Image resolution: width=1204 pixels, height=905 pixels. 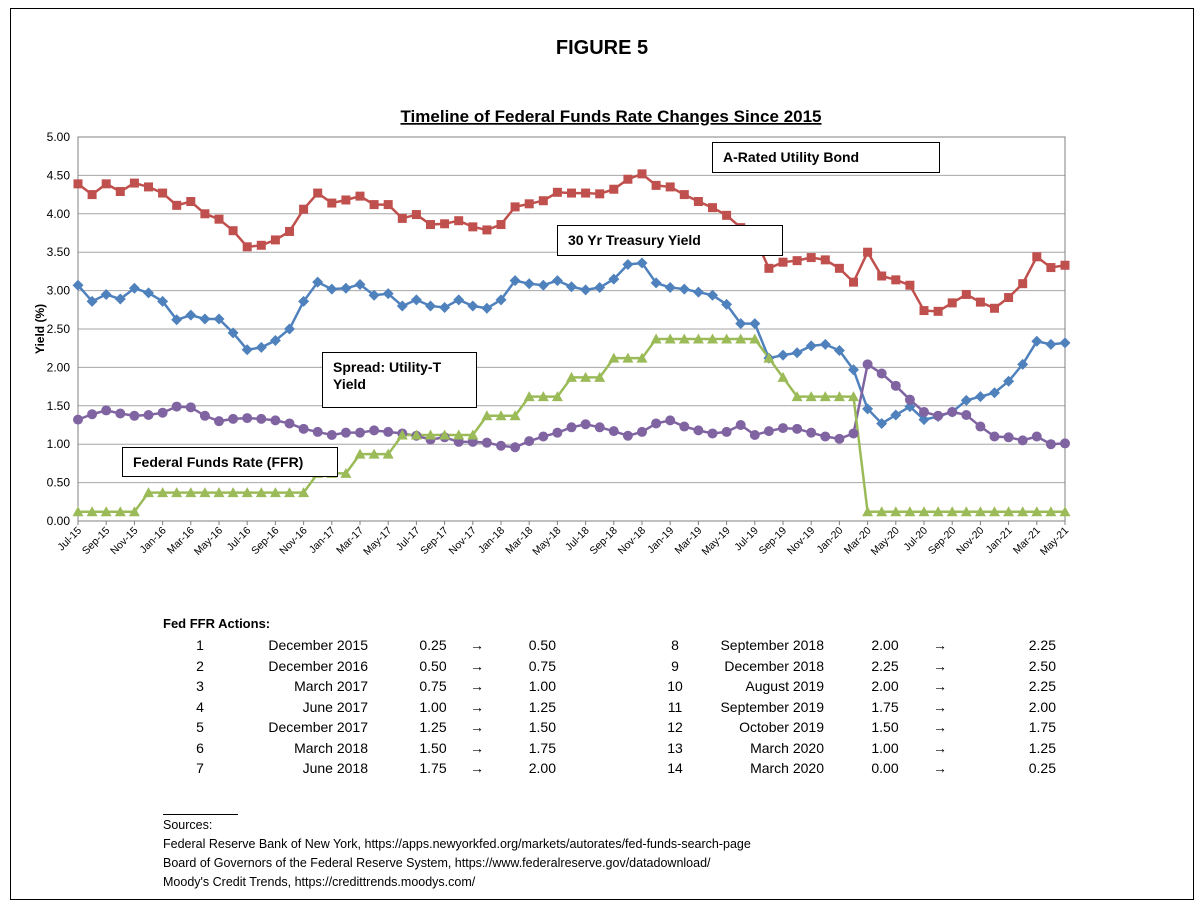 What do you see at coordinates (200, 665) in the screenshot?
I see `action-cell: 2` at bounding box center [200, 665].